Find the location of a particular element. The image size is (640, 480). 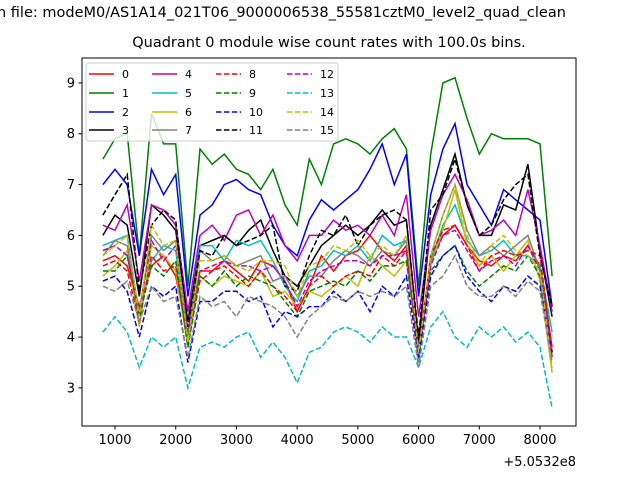

y-tick-label: 5 is located at coordinates (71, 287).